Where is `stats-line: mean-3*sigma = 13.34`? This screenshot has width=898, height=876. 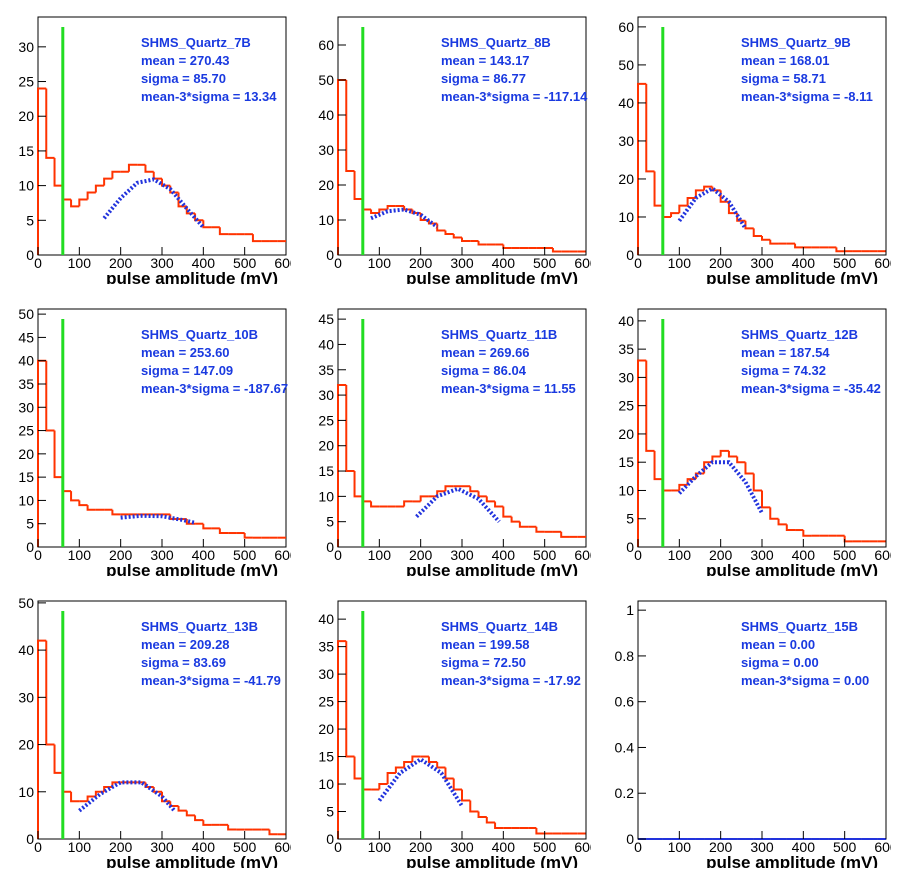
stats-line: mean-3*sigma = 13.34 is located at coordinates (209, 96).